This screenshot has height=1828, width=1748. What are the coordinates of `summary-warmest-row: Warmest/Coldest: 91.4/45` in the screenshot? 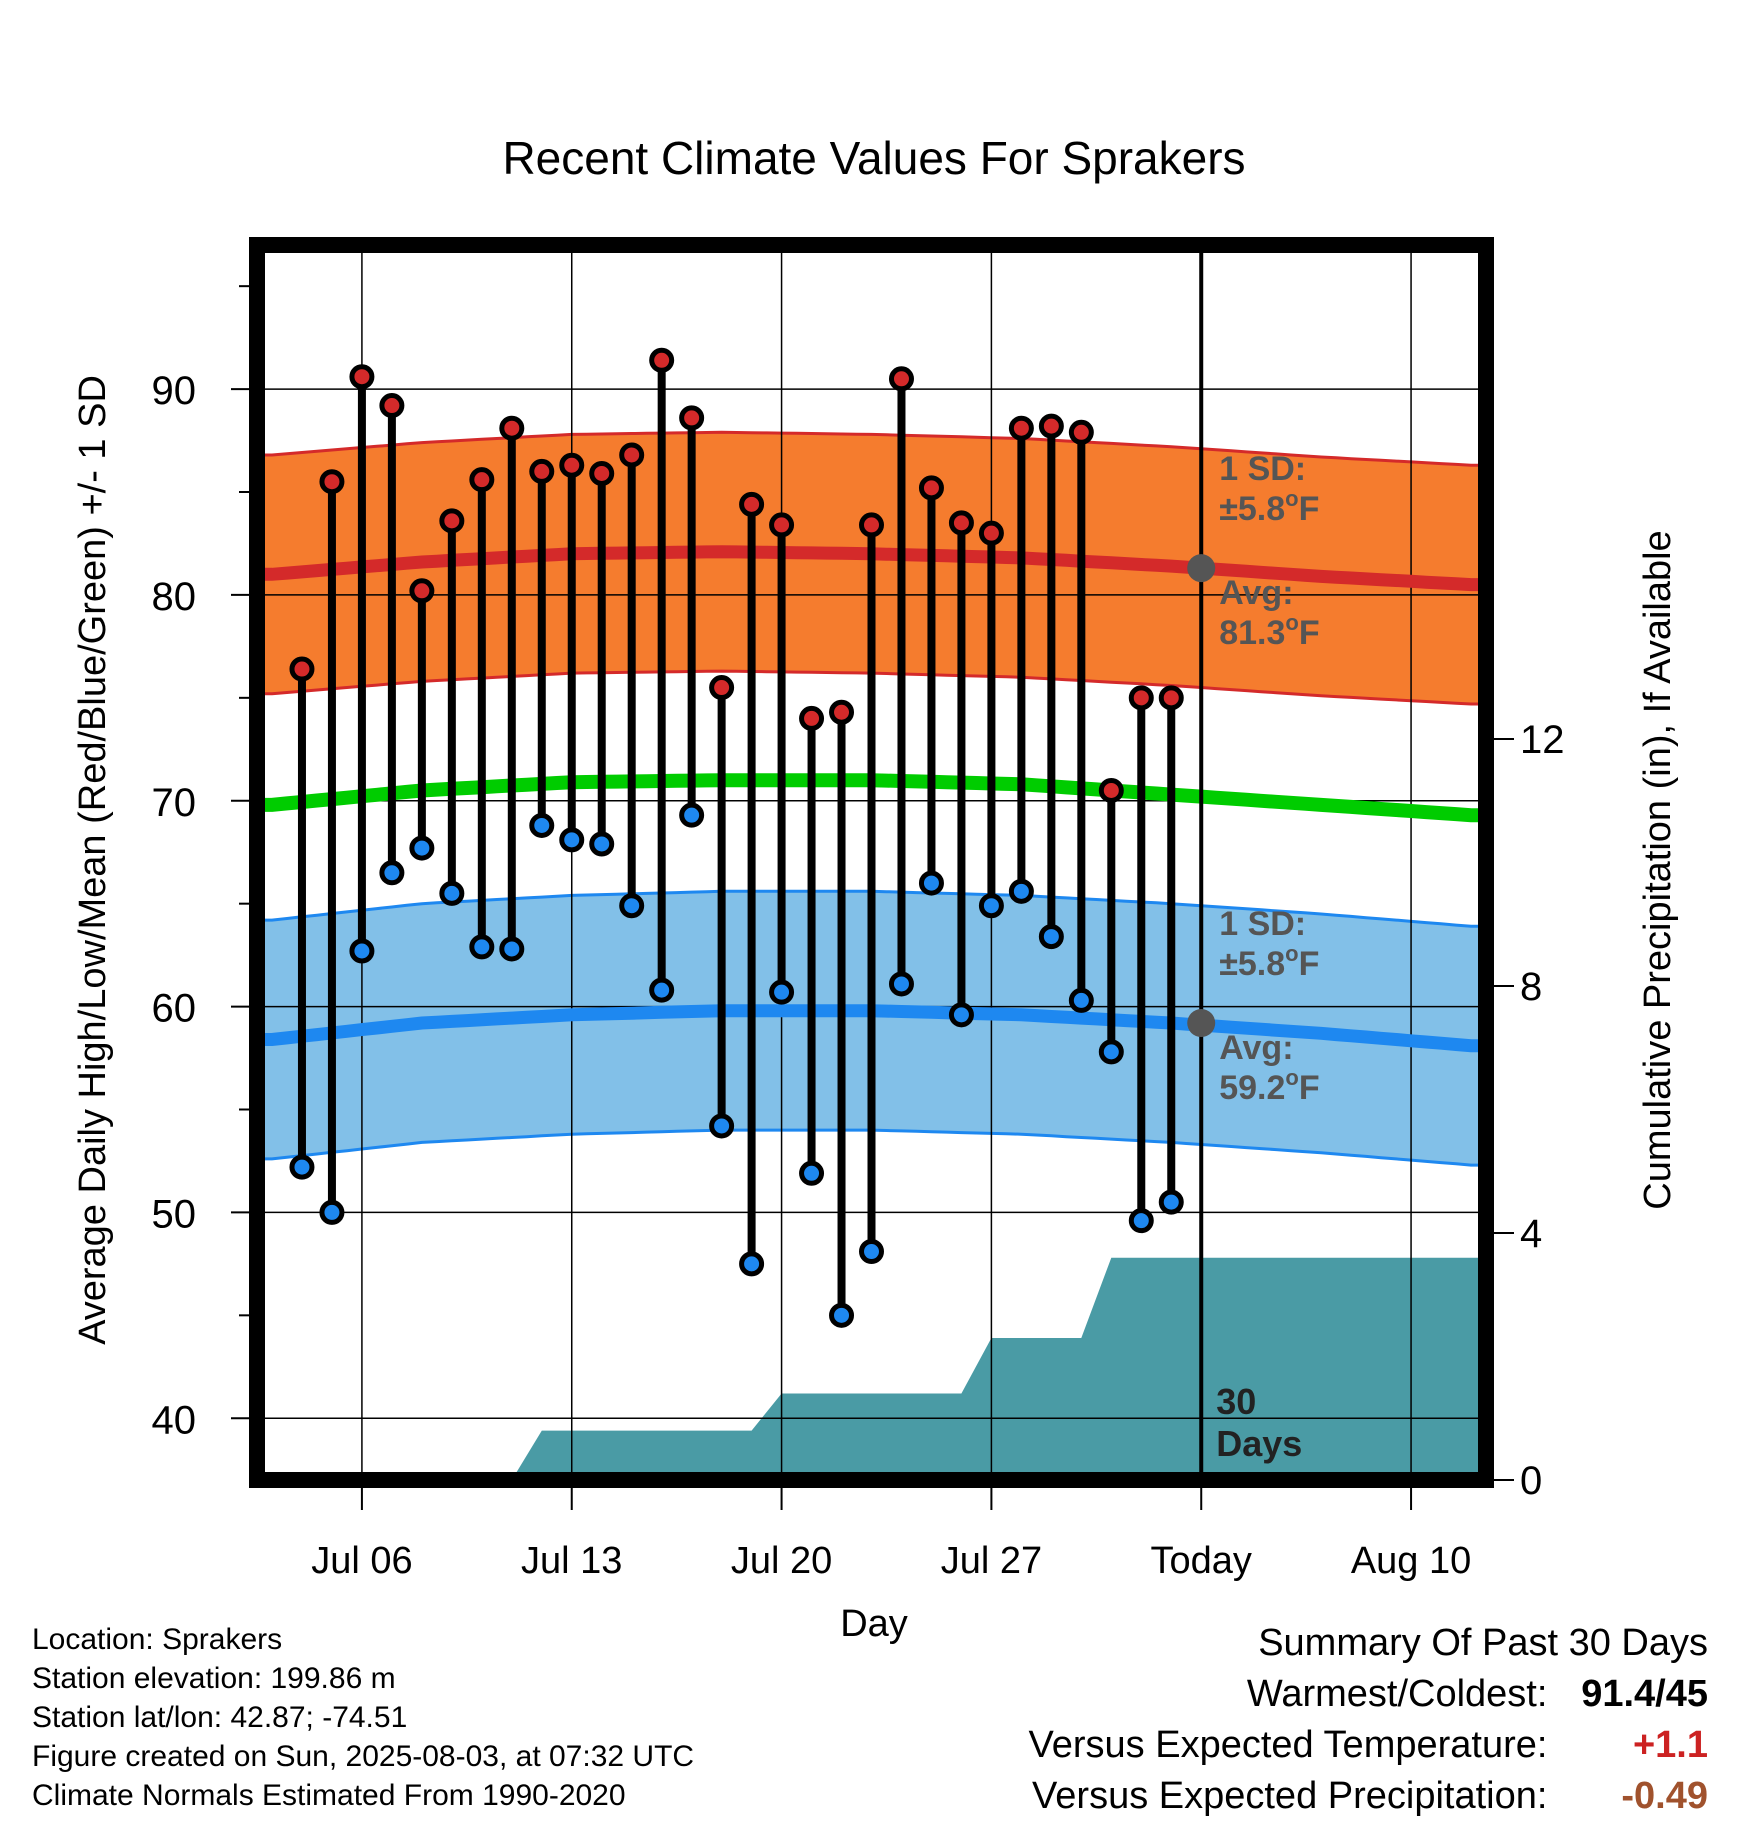 It's located at (1368, 1694).